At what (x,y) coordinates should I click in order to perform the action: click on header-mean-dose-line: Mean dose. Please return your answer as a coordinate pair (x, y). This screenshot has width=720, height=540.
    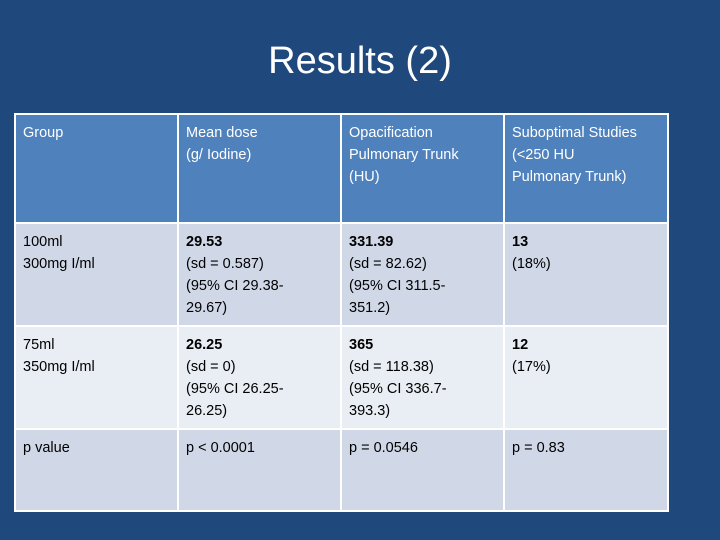
    Looking at the image, I should click on (222, 133).